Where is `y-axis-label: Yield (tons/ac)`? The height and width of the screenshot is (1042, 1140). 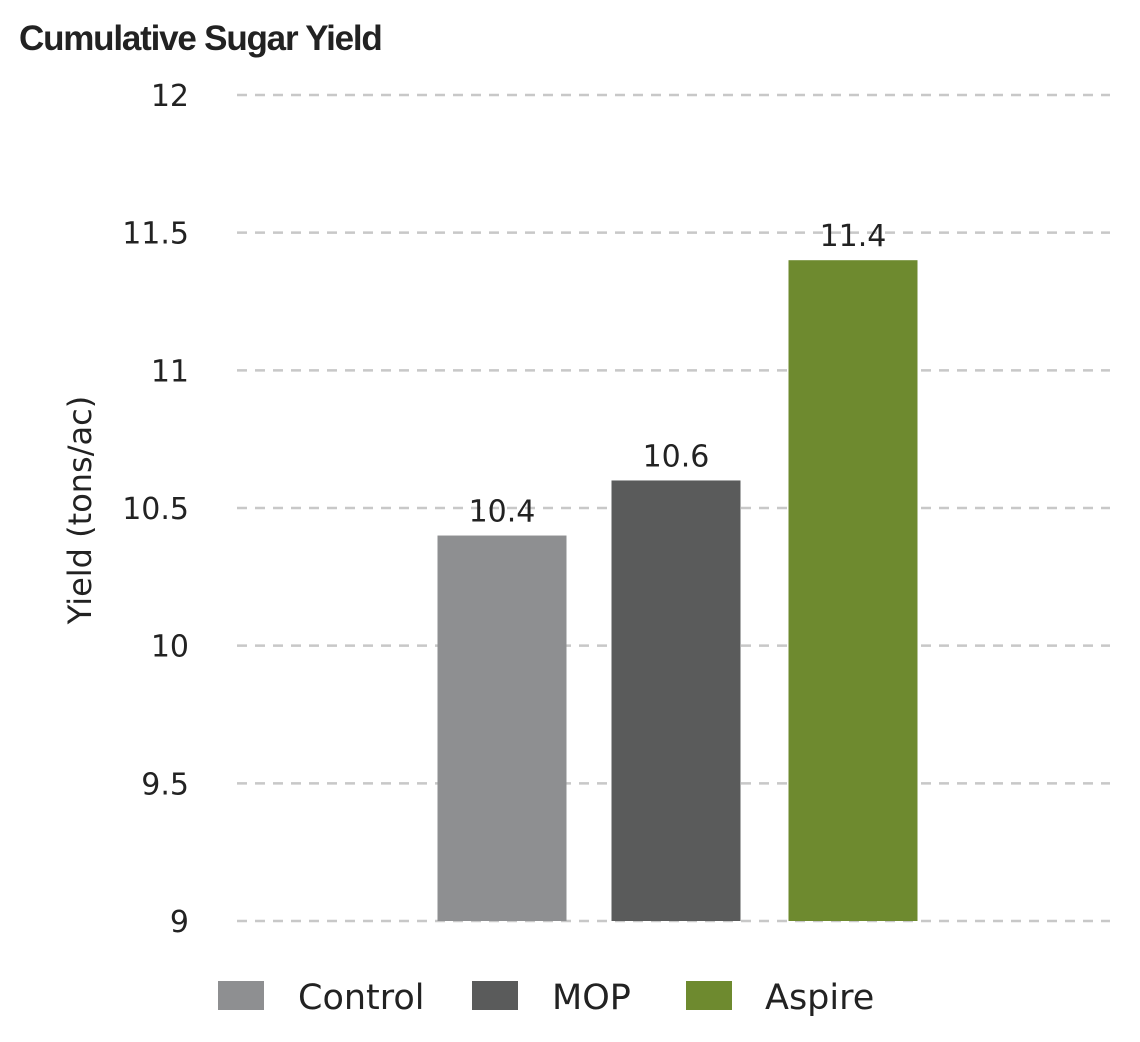
y-axis-label: Yield (tons/ac) is located at coordinates (80, 510).